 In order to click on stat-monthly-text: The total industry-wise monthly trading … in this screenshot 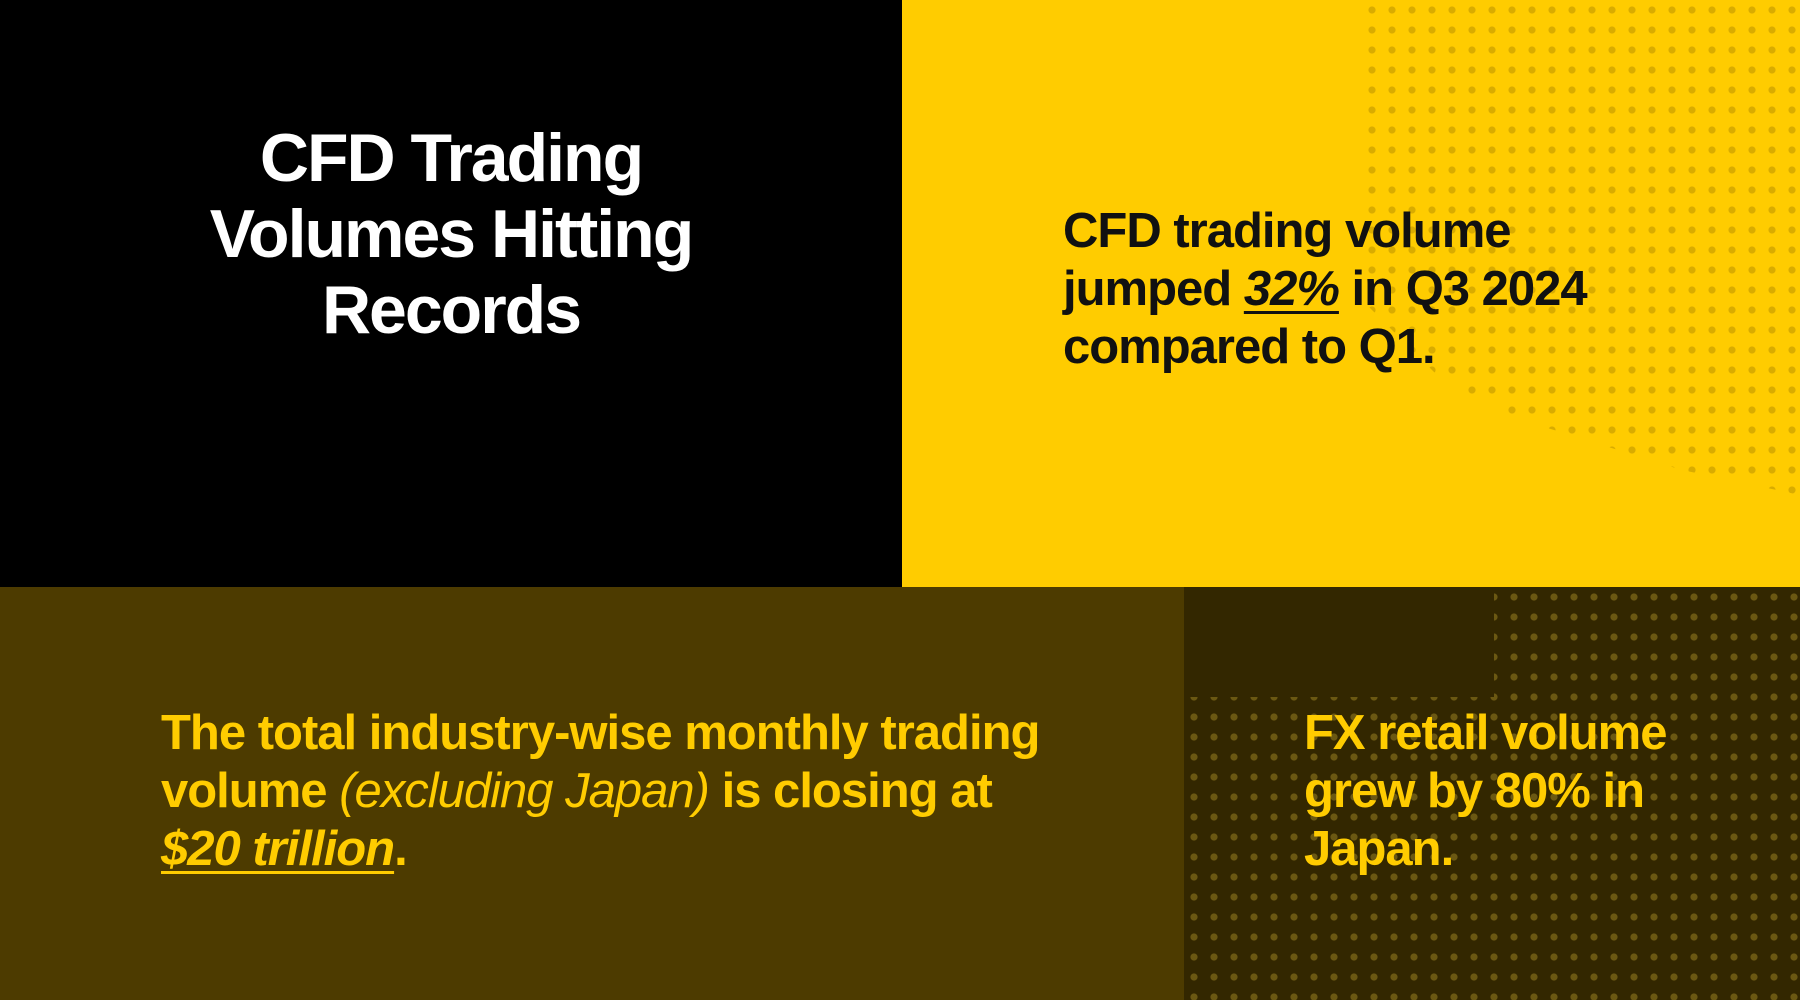, I will do `click(600, 791)`.